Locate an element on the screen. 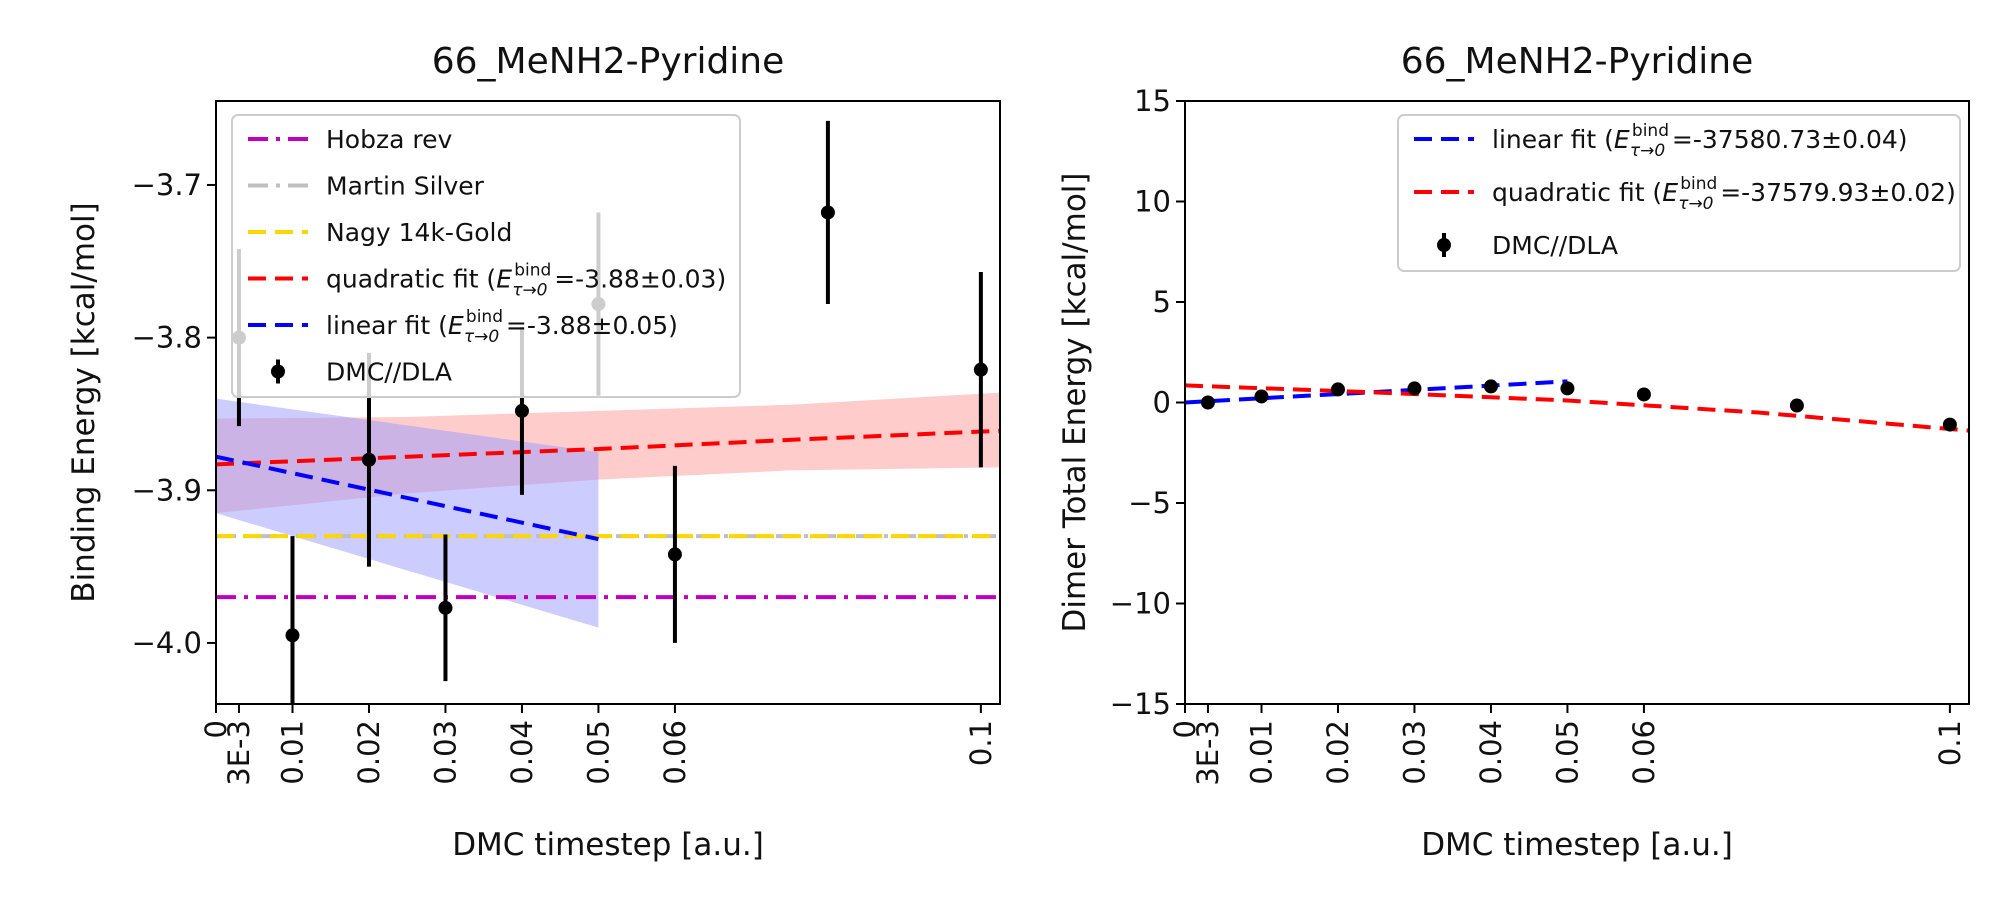 This screenshot has width=2007, height=904. legend-label: Martin Silver is located at coordinates (405, 186).